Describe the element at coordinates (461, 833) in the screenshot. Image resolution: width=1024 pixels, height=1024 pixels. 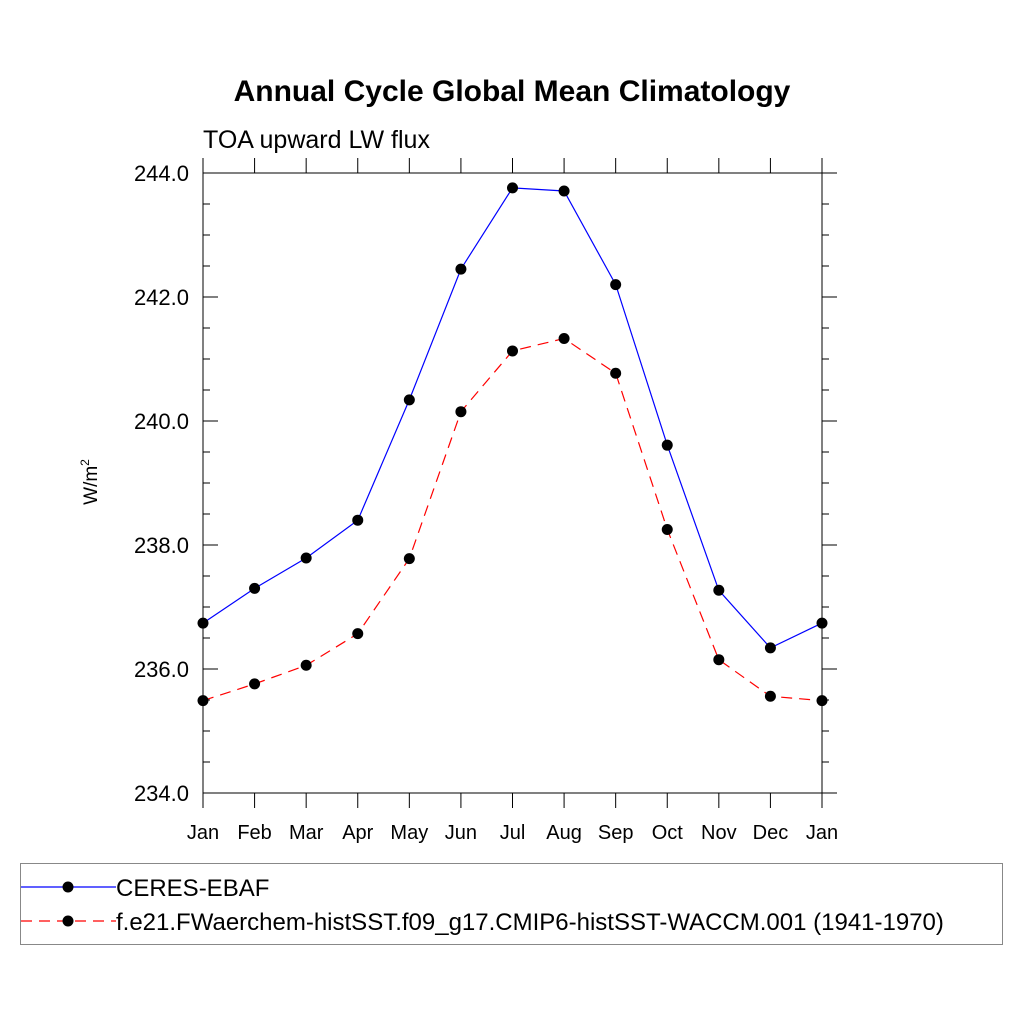
I see `x-tick-label: Jun` at that location.